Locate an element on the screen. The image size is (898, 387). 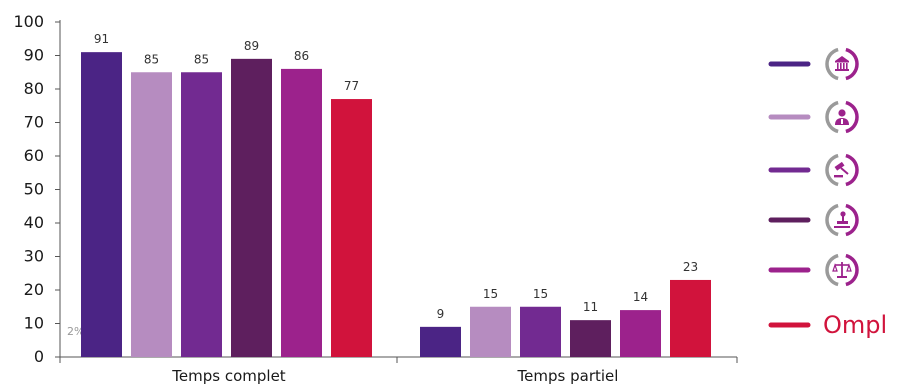
gavel-icon is located at coordinates (842, 170).